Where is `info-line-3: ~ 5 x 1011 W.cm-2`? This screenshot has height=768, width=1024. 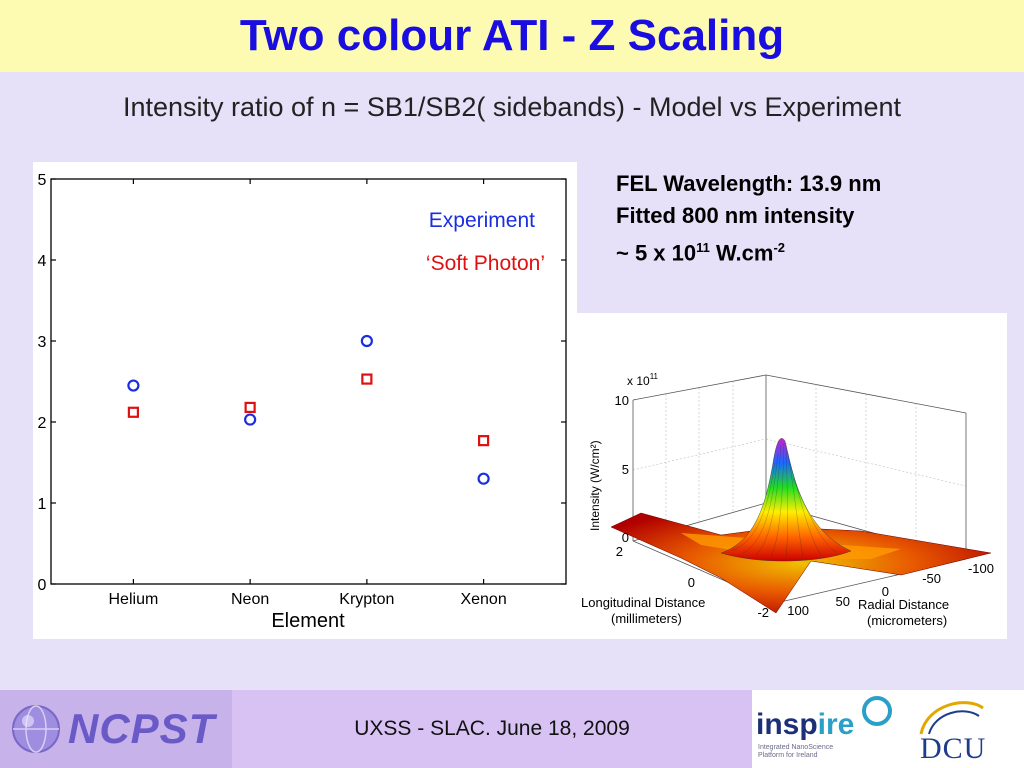
info-line-3: ~ 5 x 1011 W.cm-2 is located at coordinates (816, 250).